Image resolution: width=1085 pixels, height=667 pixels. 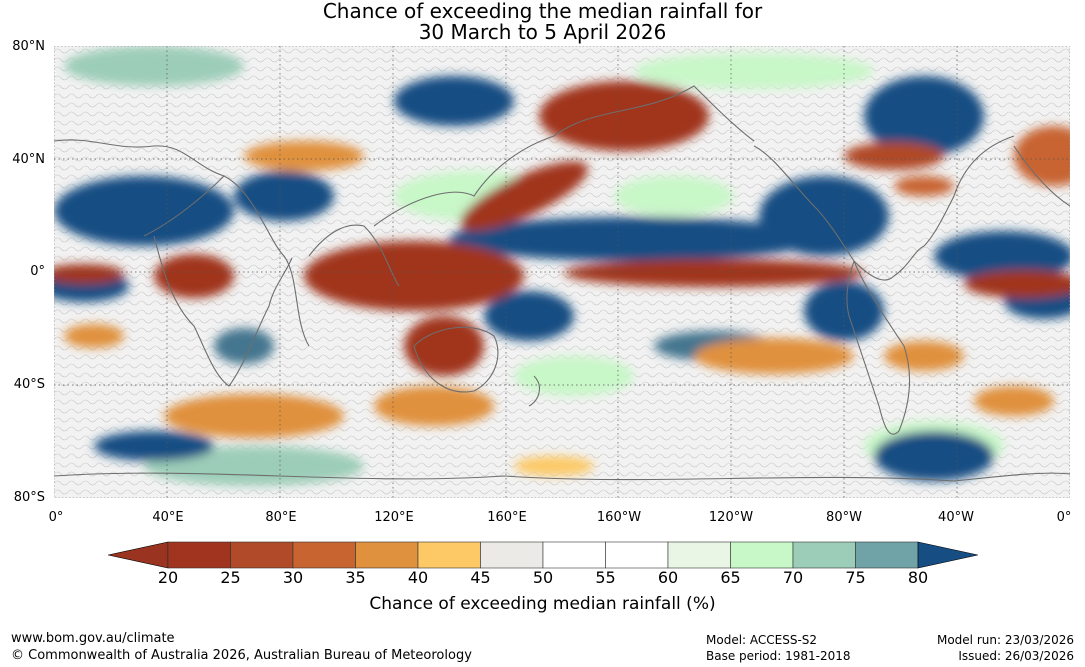 I want to click on lon-label-80w: 80°W, so click(x=844, y=517).